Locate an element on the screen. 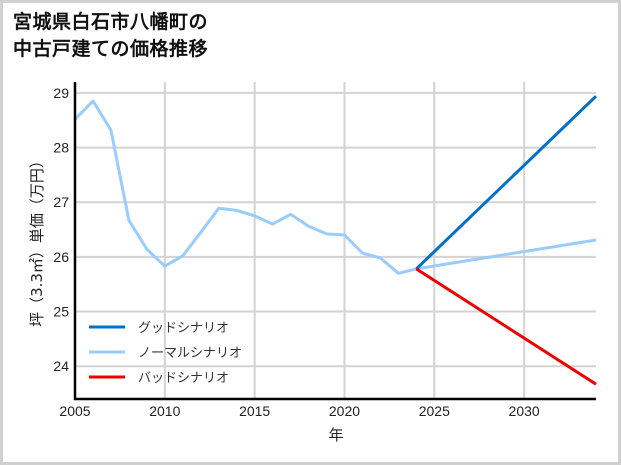 The height and width of the screenshot is (465, 621). y-tick-label: 25 is located at coordinates (61, 312).